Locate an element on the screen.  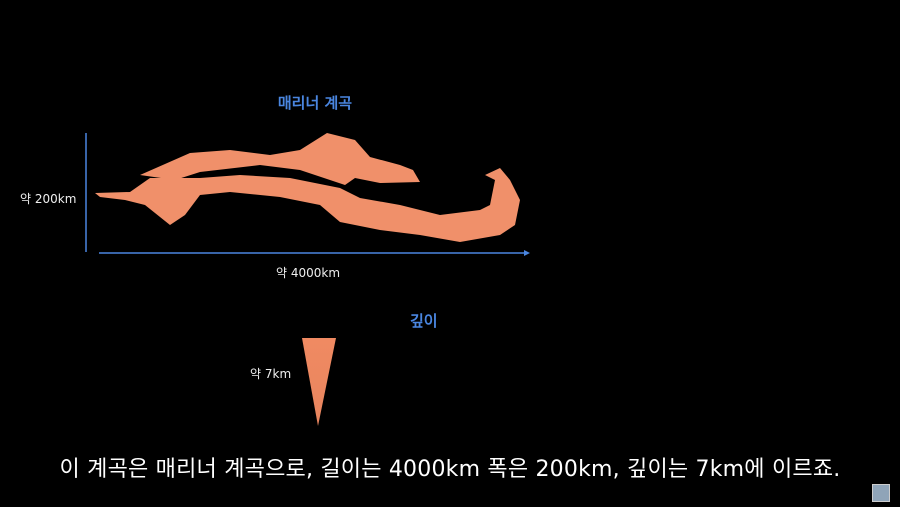
depth-title: 깊이 is located at coordinates (424, 321).